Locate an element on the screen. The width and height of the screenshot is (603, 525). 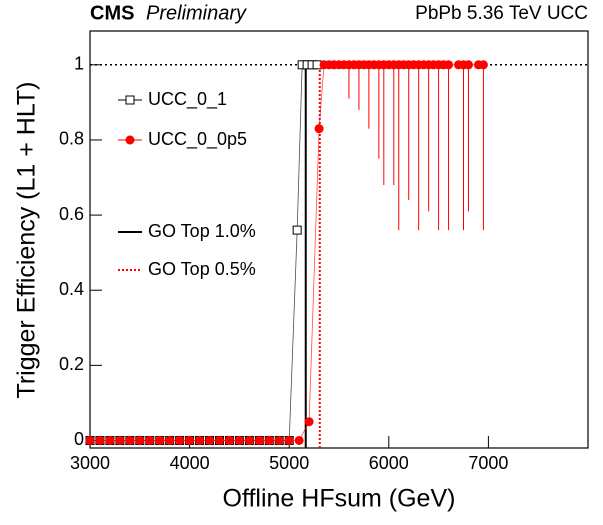
y-tick-label: 0.8 is located at coordinates (71, 139).